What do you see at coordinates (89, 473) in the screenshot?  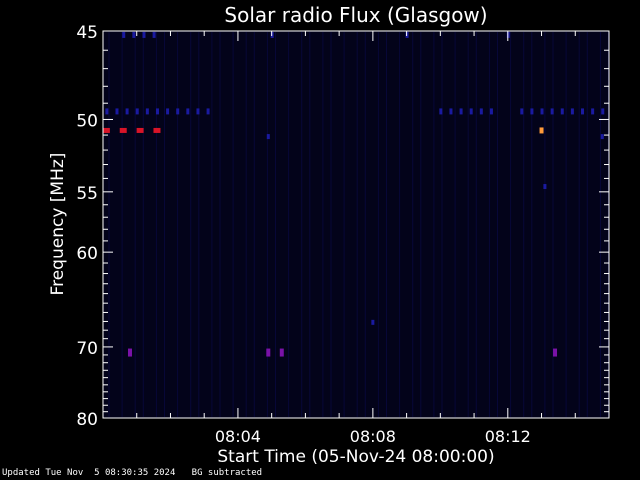 I see `updated-timestamp: Updated Tue Nov 5 08:30:35 2024` at bounding box center [89, 473].